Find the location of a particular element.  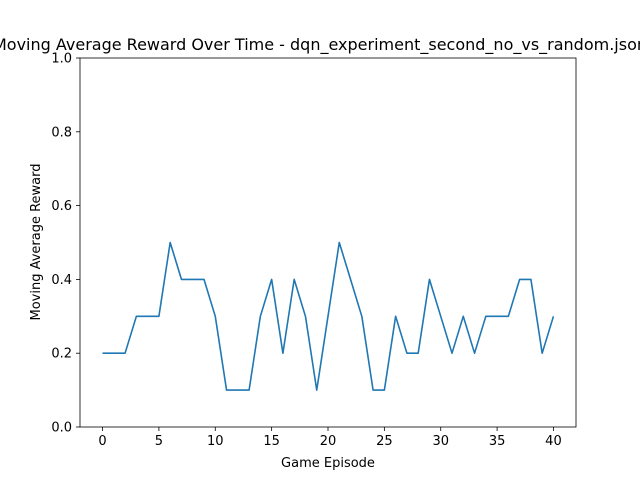

x-tick-label: 25 is located at coordinates (384, 441).